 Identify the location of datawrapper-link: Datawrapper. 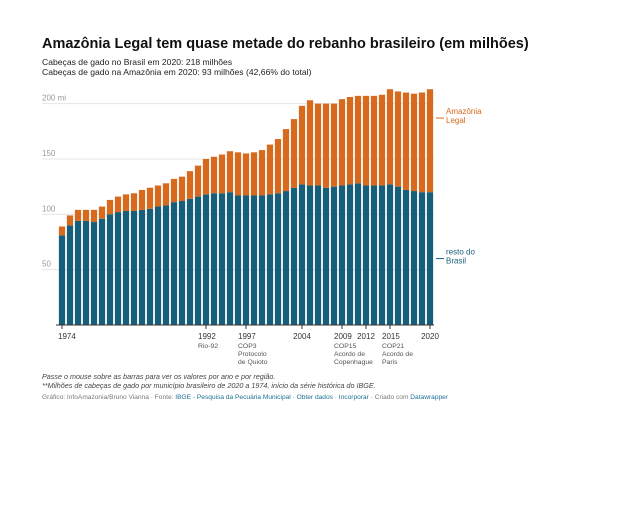
(429, 397).